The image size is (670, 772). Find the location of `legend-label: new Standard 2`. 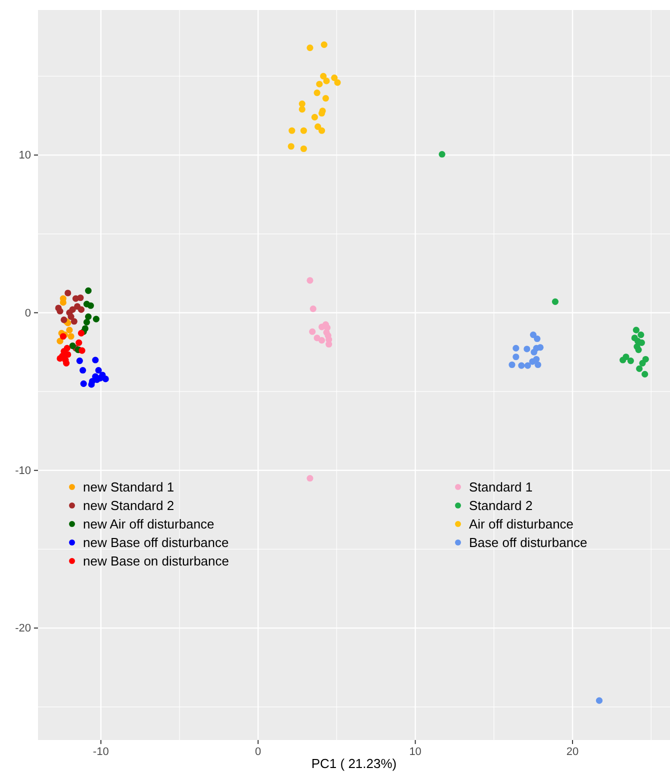

legend-label: new Standard 2 is located at coordinates (128, 505).